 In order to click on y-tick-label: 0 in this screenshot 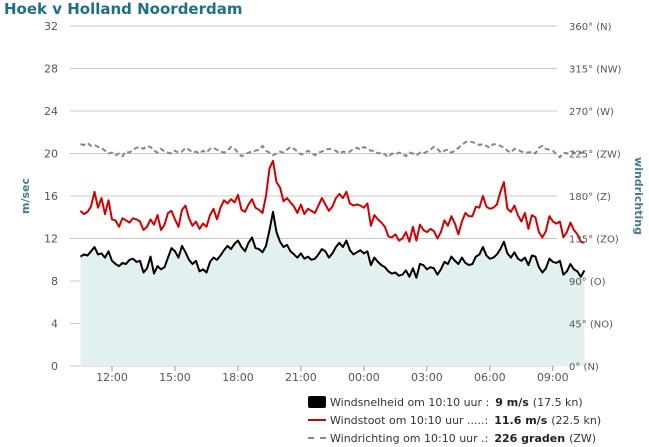, I will do `click(54, 366)`.